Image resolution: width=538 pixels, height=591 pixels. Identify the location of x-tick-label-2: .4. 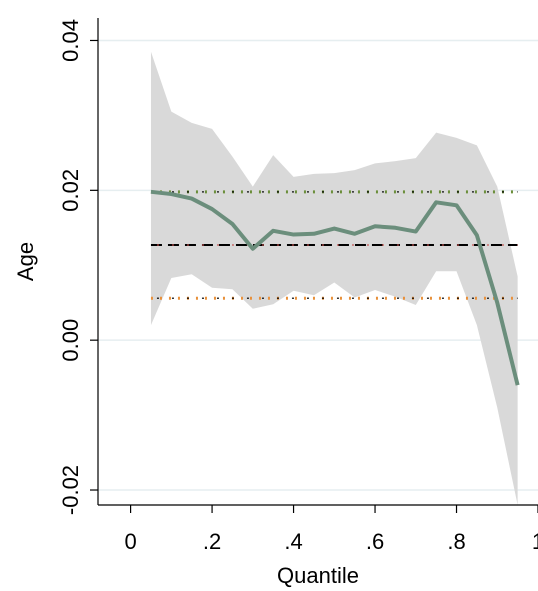
(293, 541).